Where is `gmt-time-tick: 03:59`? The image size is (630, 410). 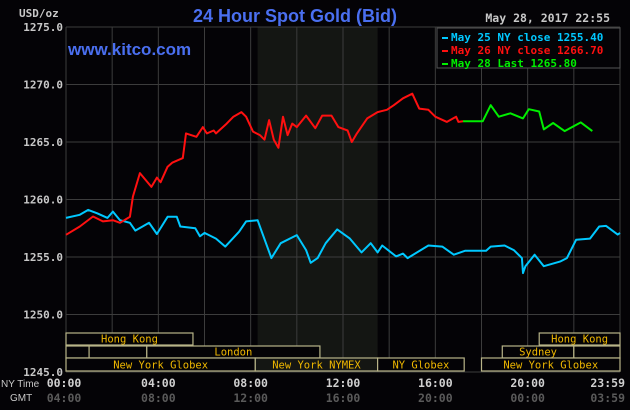 gmt-time-tick: 03:59 is located at coordinates (607, 398).